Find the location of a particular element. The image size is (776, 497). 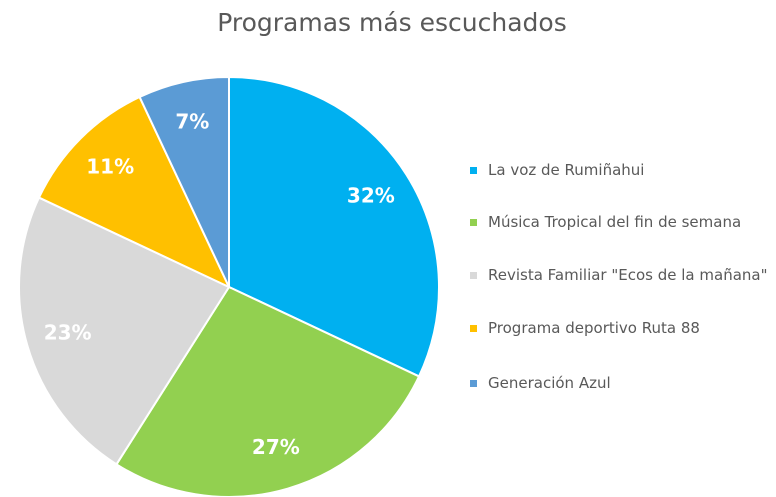

legend-item: Programa deportivo Ruta 88 is located at coordinates (620, 328).